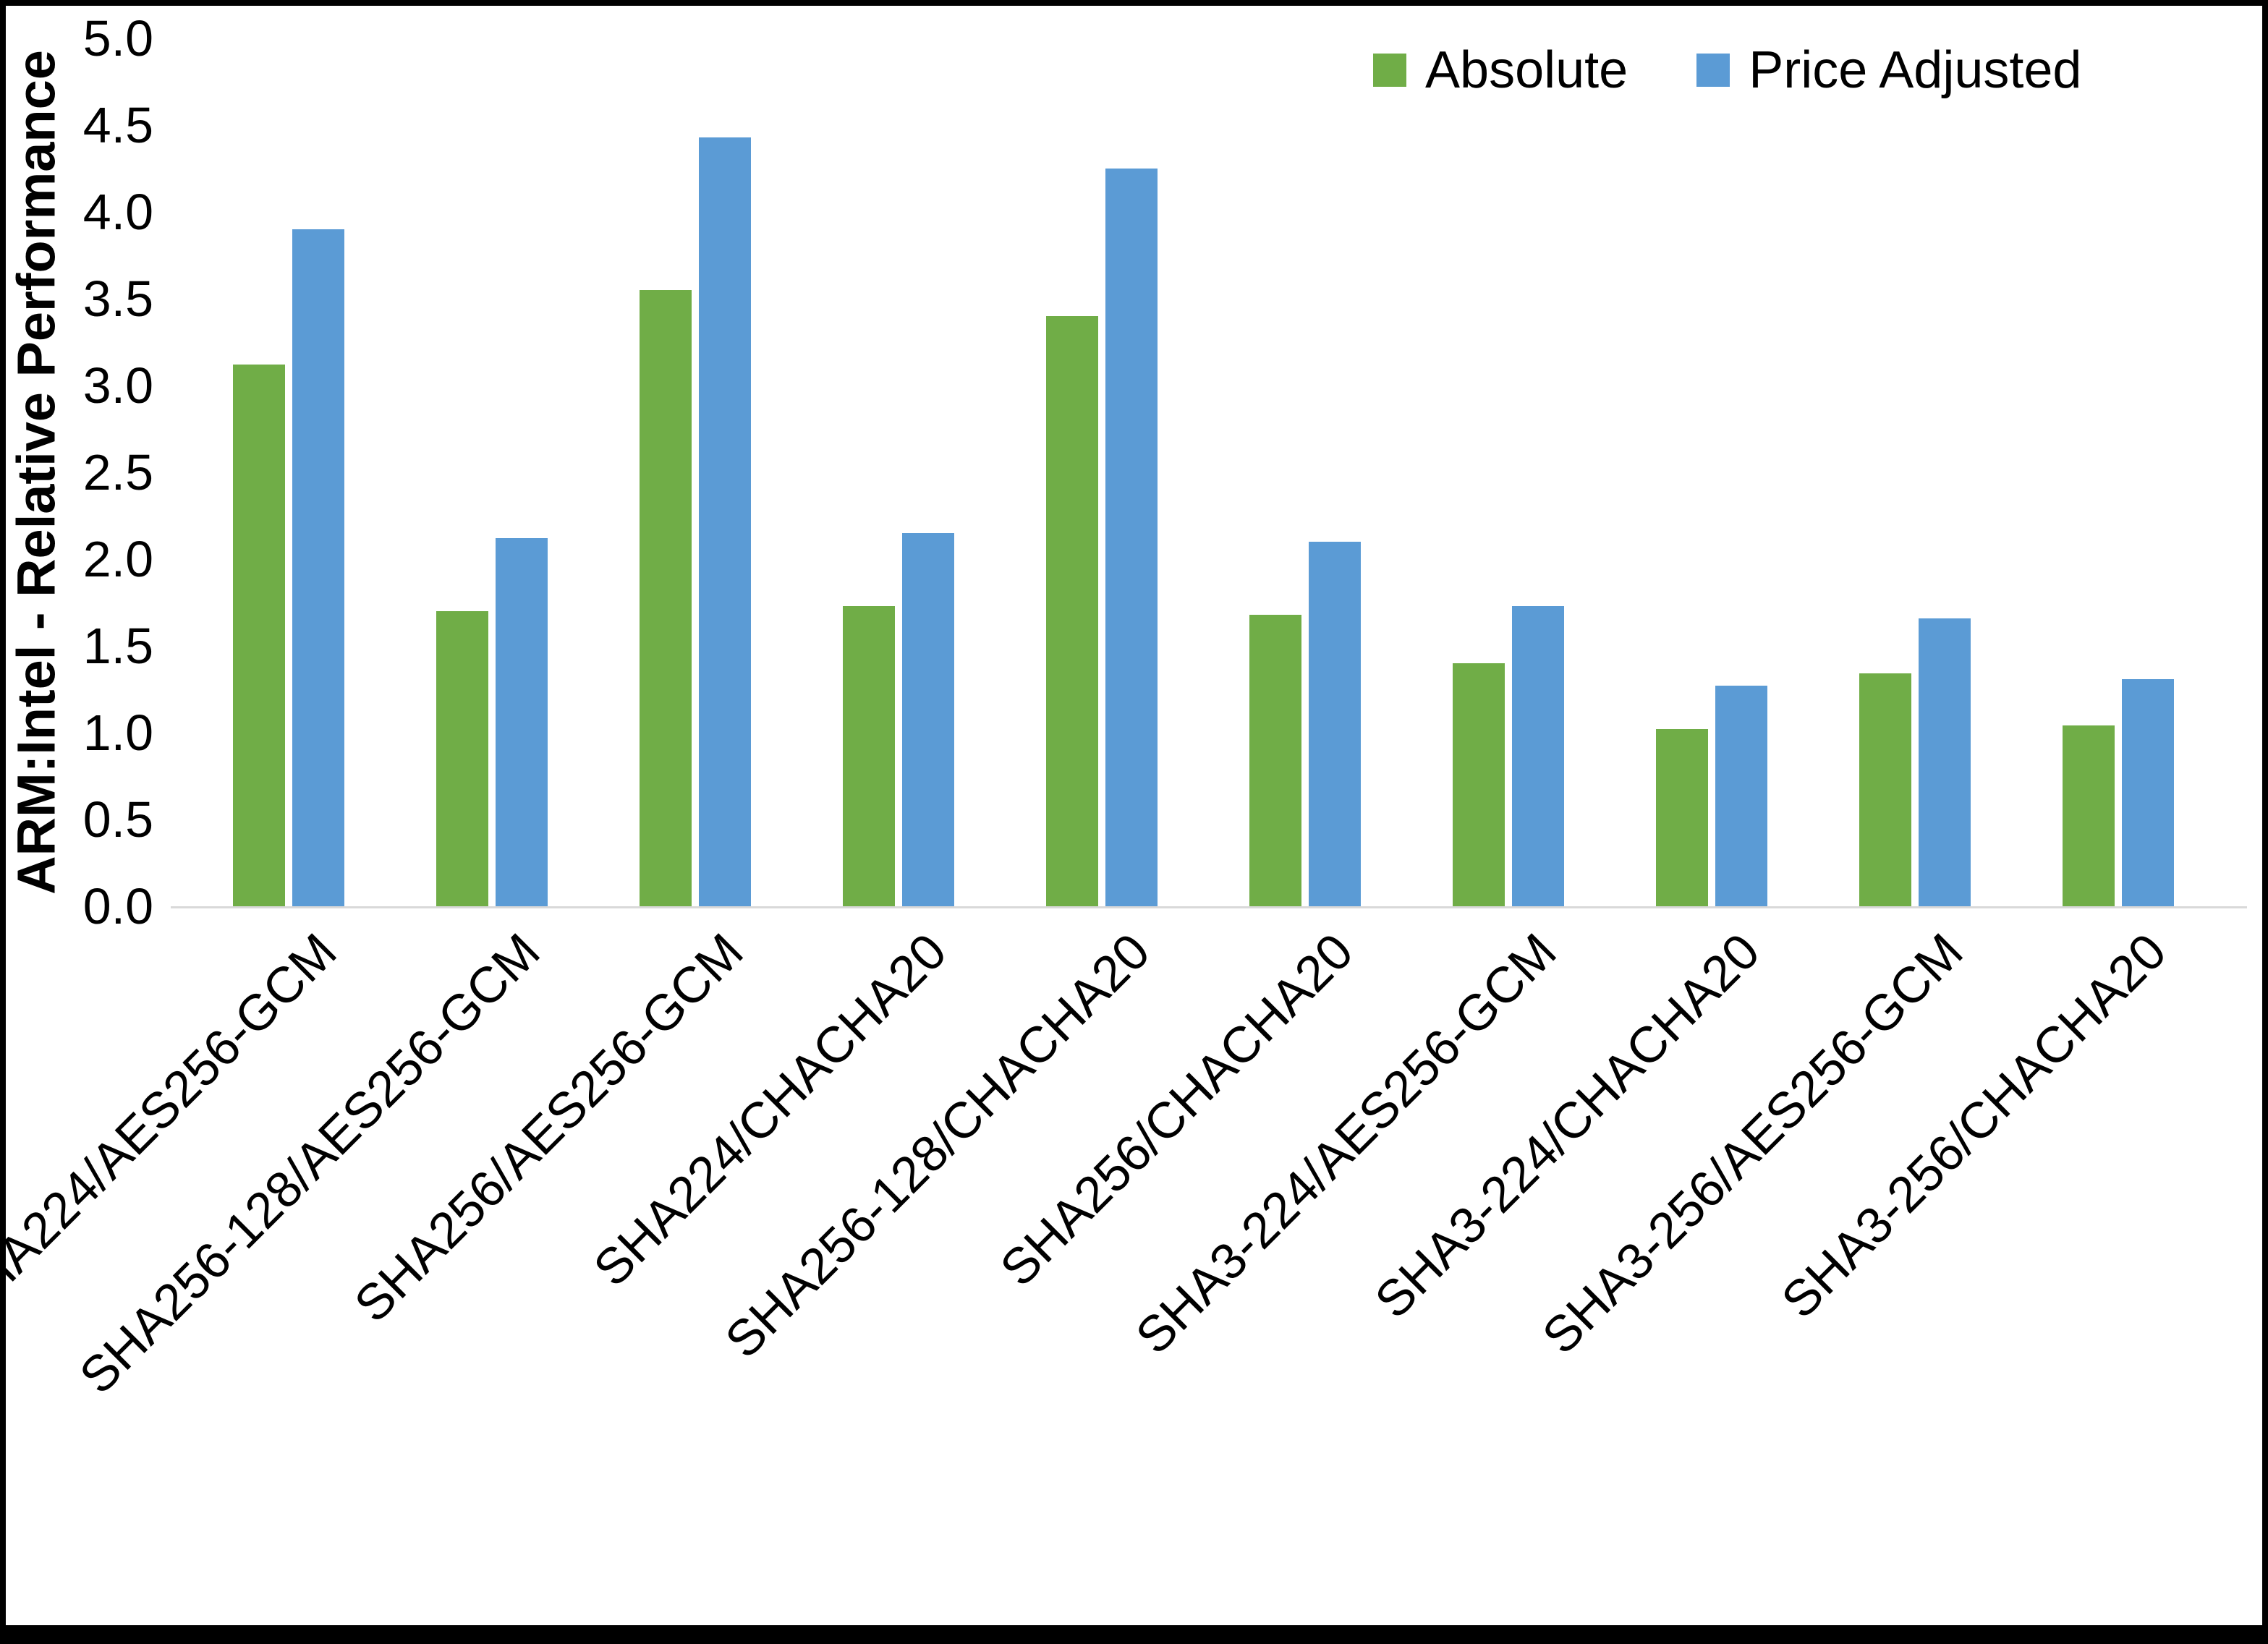  What do you see at coordinates (117, 385) in the screenshot?
I see `y-tick-label: 3.0` at bounding box center [117, 385].